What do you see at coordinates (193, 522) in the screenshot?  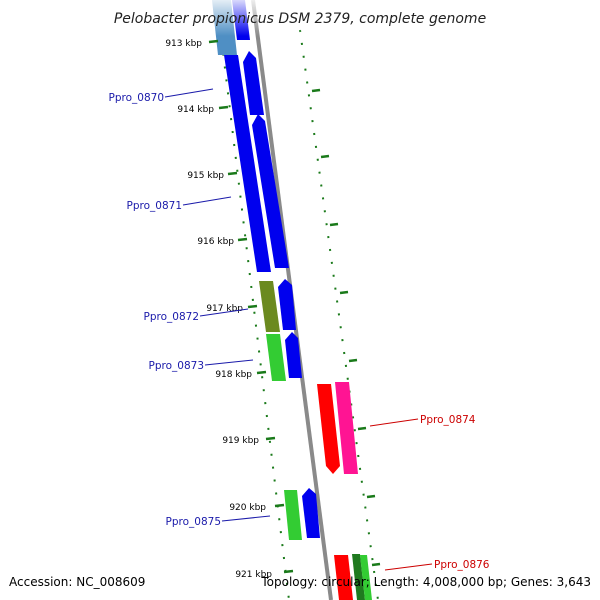 I see `gene-label-ppro-0875: Ppro_0875` at bounding box center [193, 522].